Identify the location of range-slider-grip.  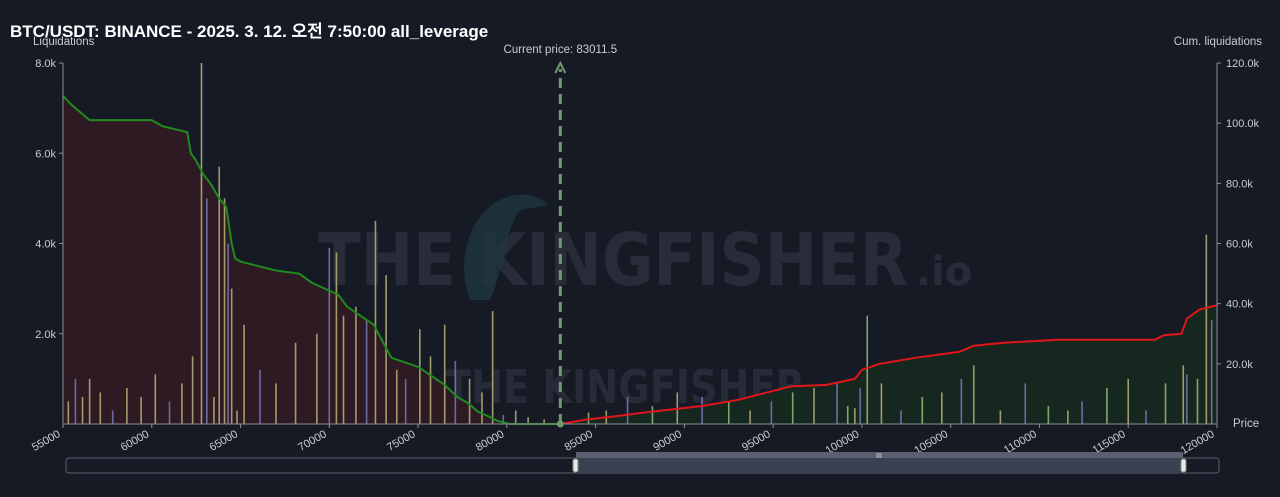
(879, 455).